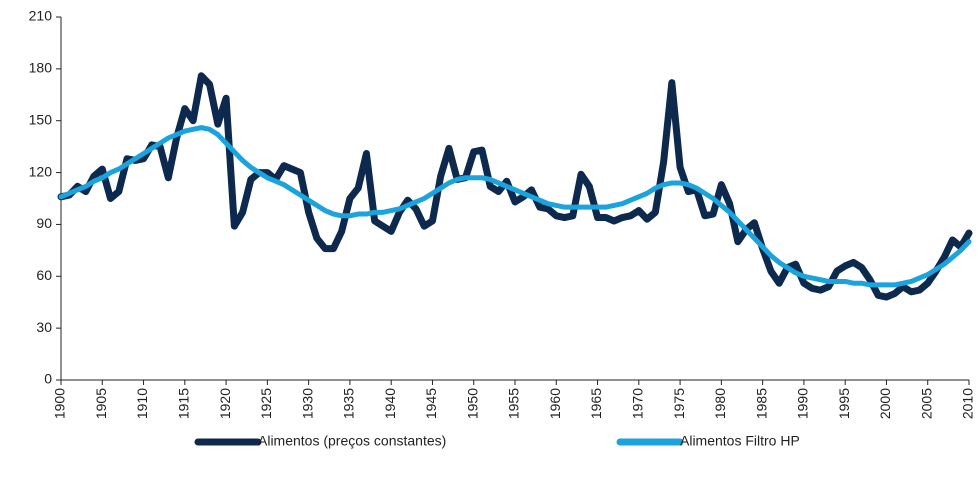 The height and width of the screenshot is (482, 979). I want to click on y-tick-label: 60, so click(44, 275).